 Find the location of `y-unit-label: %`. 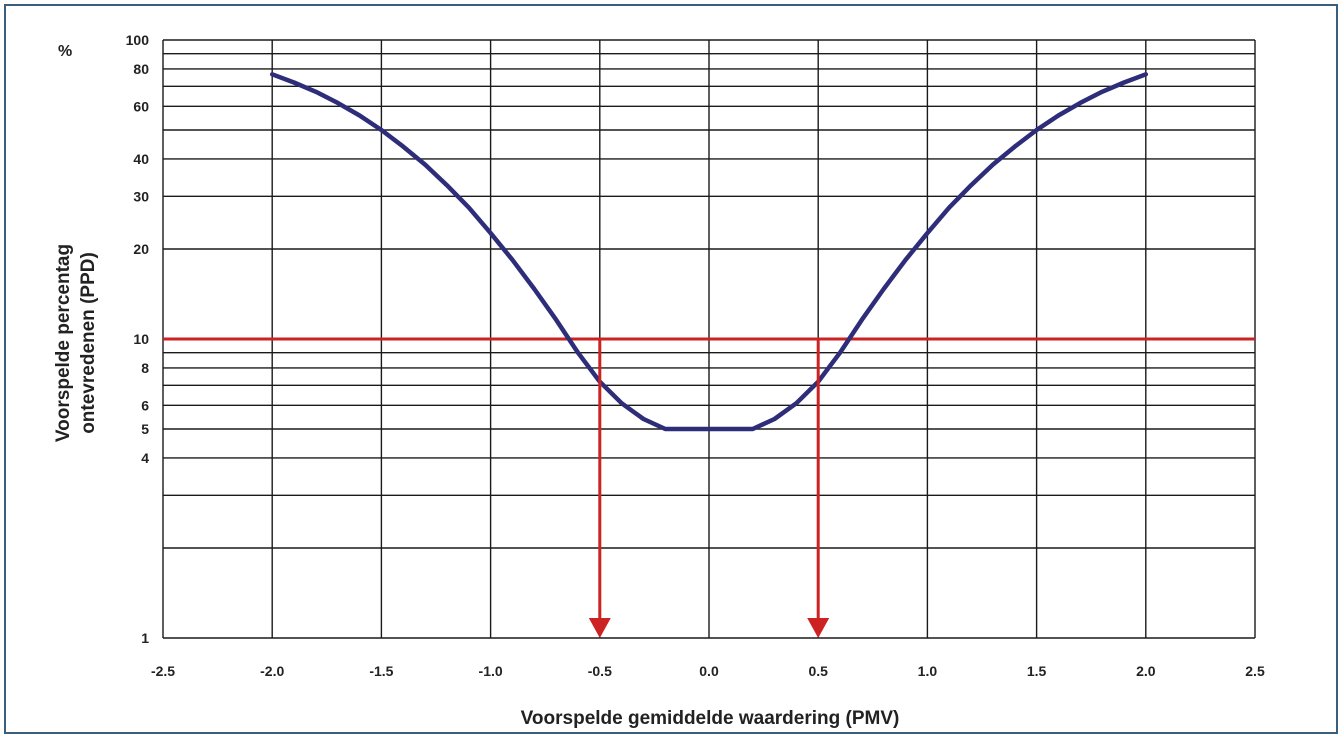

y-unit-label: % is located at coordinates (65, 51).